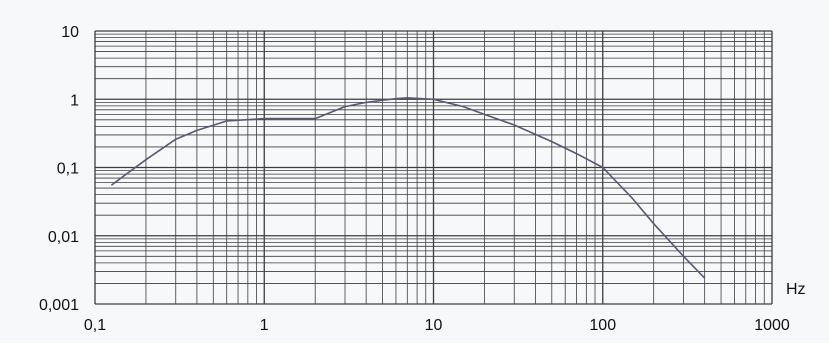 This screenshot has width=829, height=348. I want to click on x-tick-label: 100, so click(602, 325).